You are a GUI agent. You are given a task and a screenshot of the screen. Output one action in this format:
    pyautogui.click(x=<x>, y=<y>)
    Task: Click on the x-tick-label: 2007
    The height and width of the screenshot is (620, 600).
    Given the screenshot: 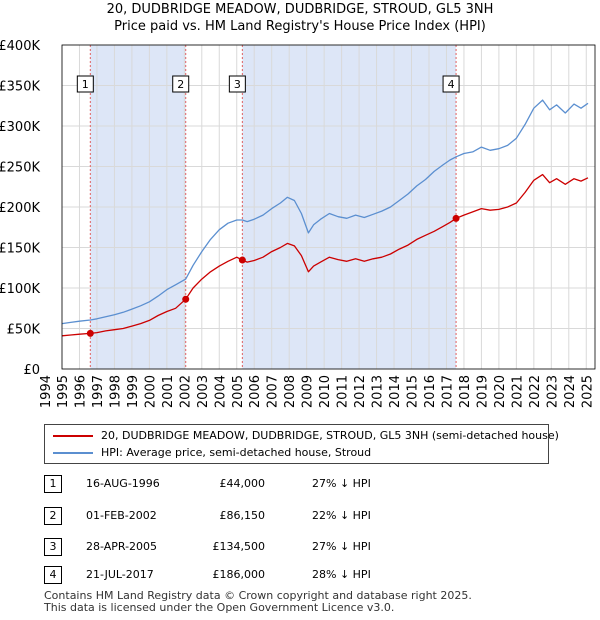 What is the action you would take?
    pyautogui.click(x=273, y=391)
    